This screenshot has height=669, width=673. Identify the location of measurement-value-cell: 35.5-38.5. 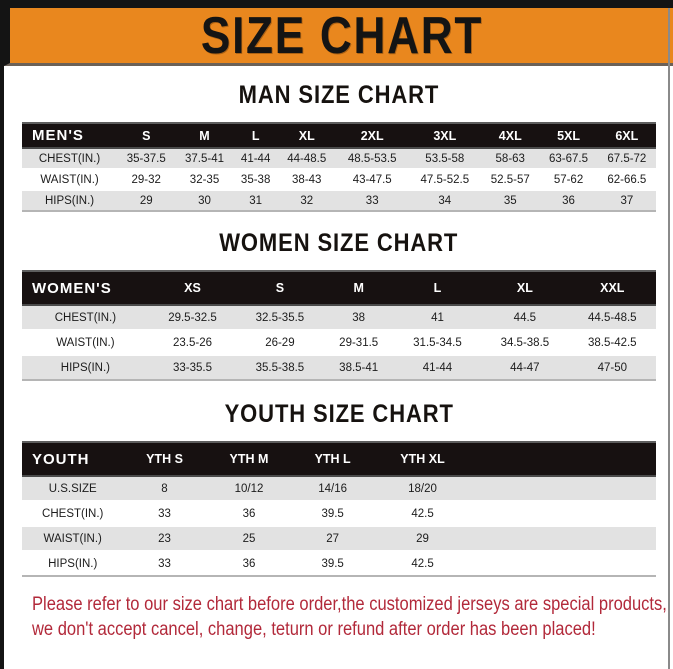
(280, 367).